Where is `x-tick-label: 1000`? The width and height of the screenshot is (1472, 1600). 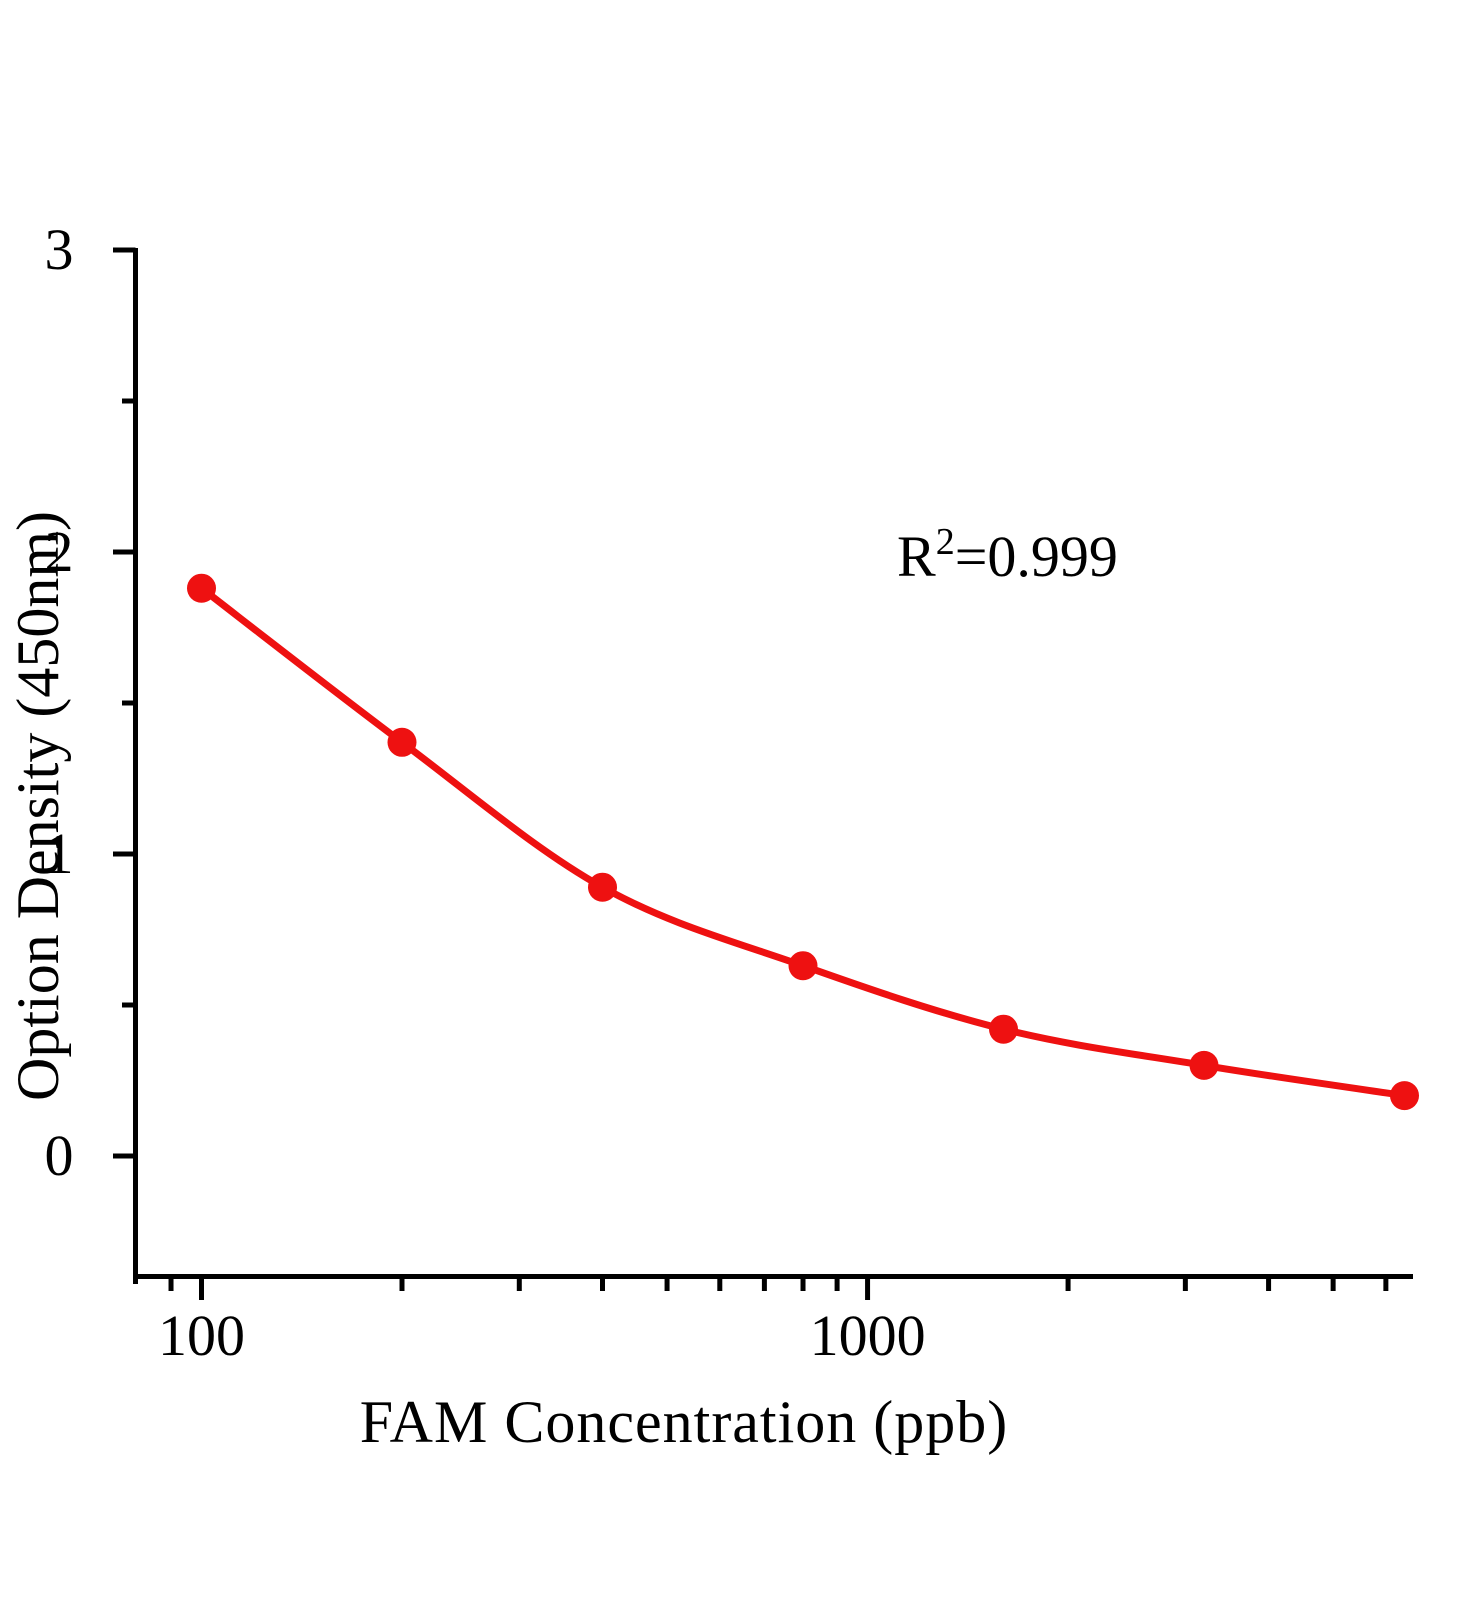
x-tick-label: 1000 is located at coordinates (867, 1335).